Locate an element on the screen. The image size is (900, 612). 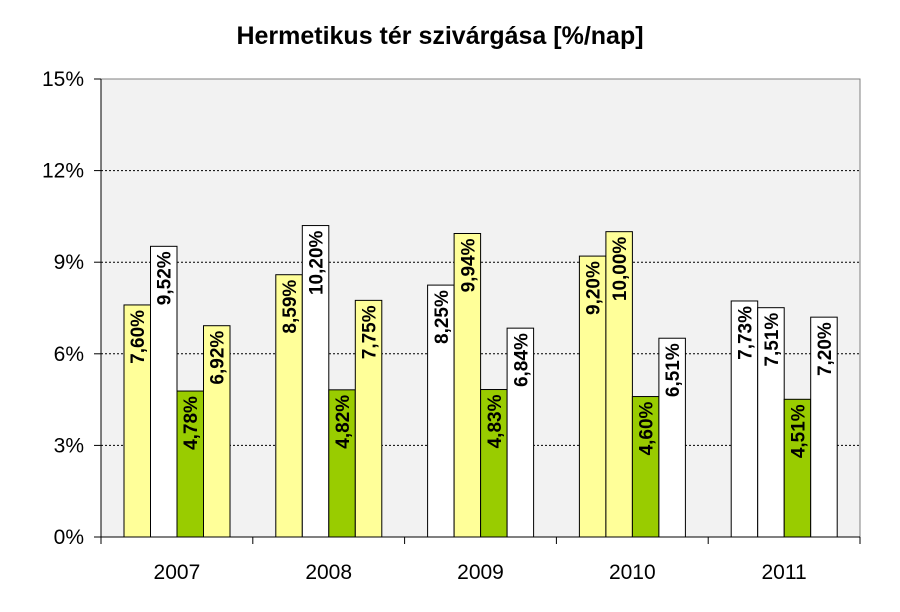
bar-data-label: 7,60% is located at coordinates (138, 337).